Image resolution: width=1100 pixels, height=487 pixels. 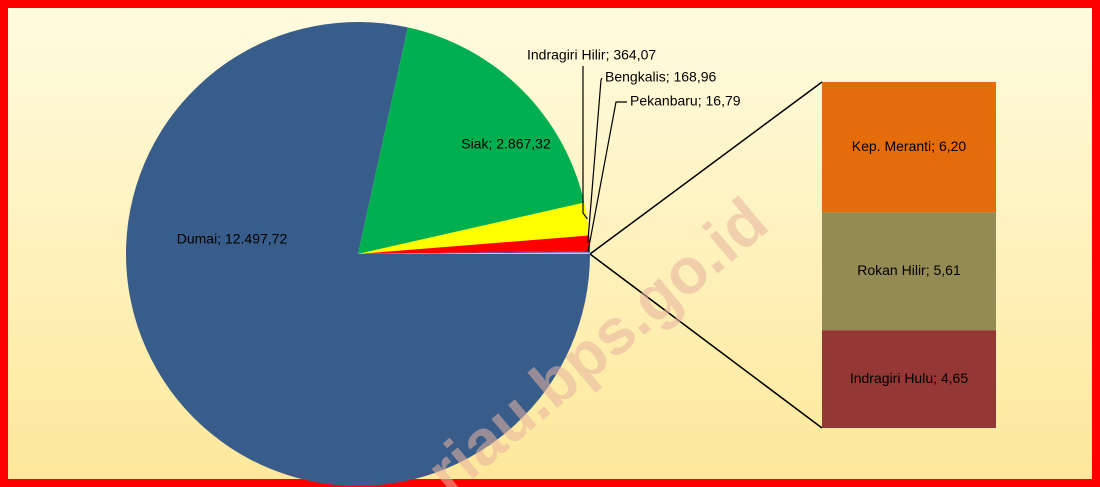 I want to click on data-label: Dumai; 12.497,72, so click(x=232, y=239).